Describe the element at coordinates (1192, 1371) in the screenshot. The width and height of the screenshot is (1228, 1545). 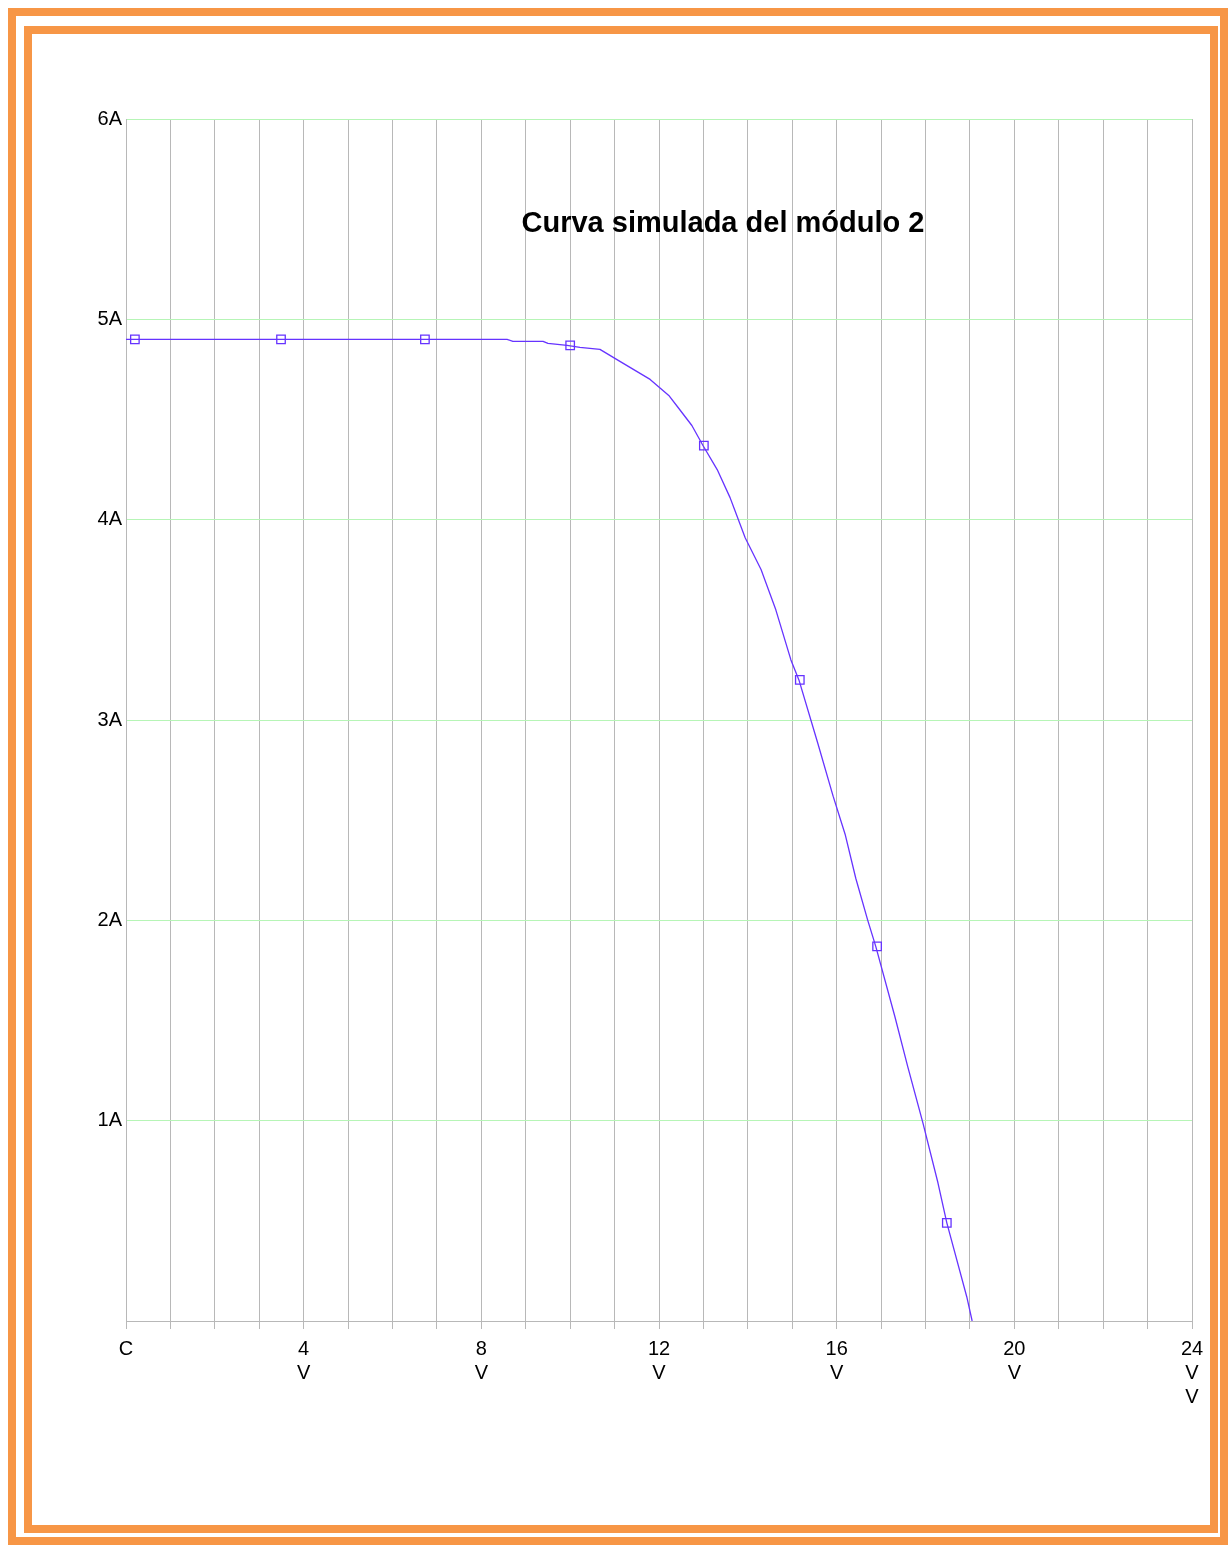
I see `x-tick-label: 24 V V` at that location.